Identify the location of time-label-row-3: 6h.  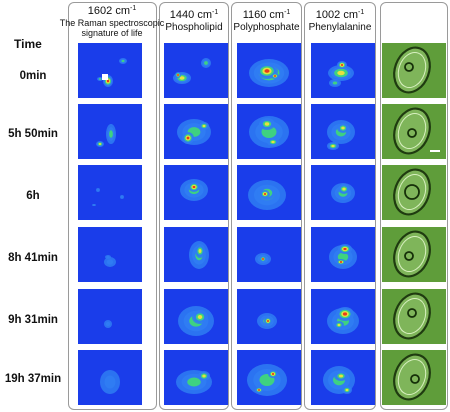
(33, 196).